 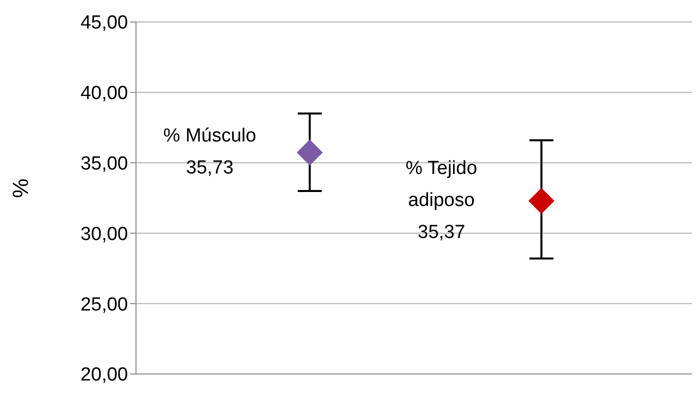 I want to click on y-tick-label: 30,00, so click(x=104, y=234).